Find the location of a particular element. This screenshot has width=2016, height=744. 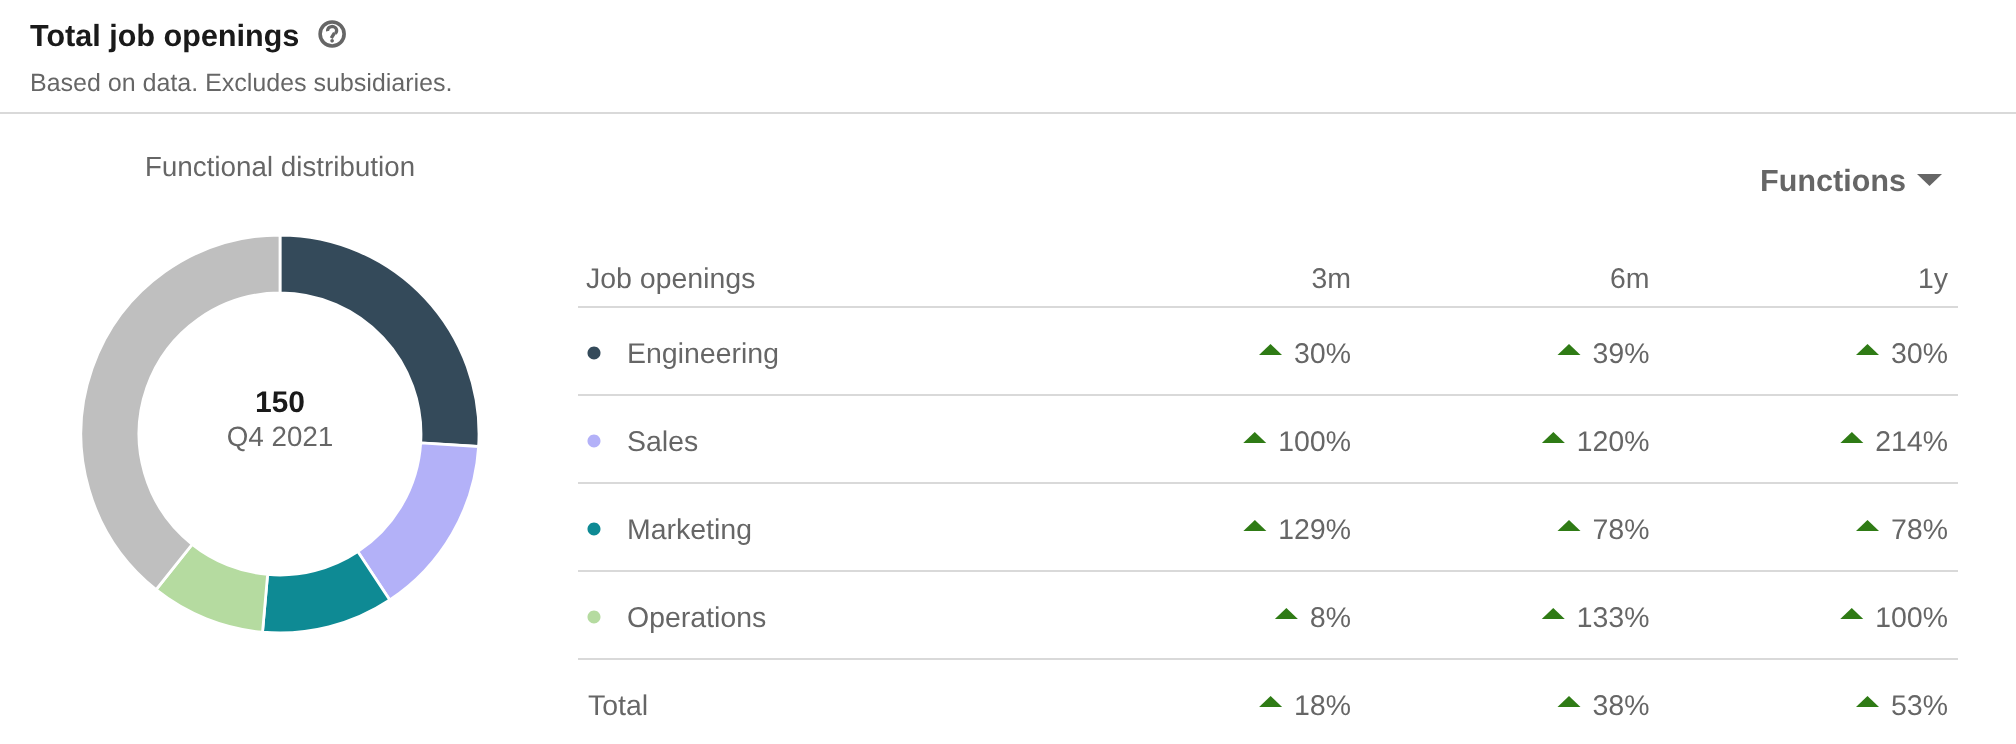

legend-label: Sales is located at coordinates (663, 441).